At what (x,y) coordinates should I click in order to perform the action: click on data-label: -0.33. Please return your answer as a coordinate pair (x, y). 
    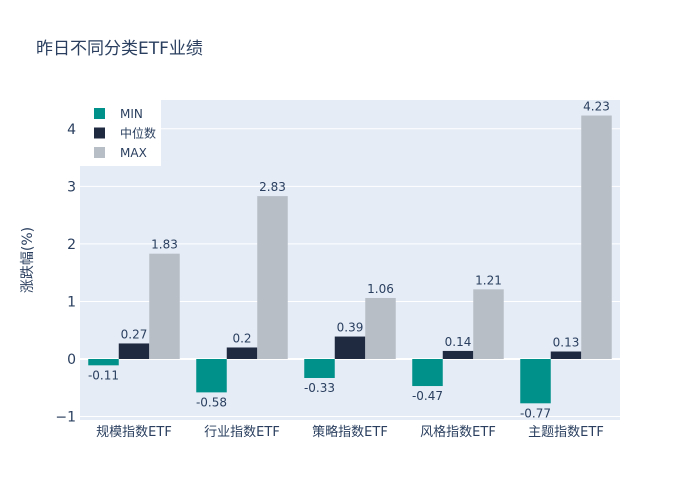
    Looking at the image, I should click on (319, 388).